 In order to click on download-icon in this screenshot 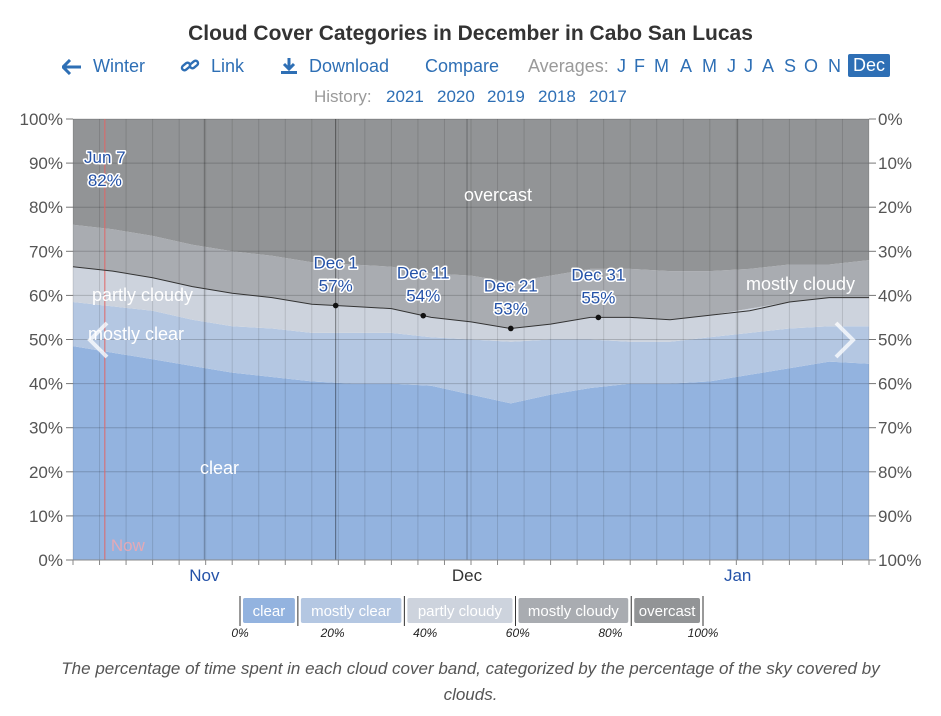, I will do `click(291, 66)`.